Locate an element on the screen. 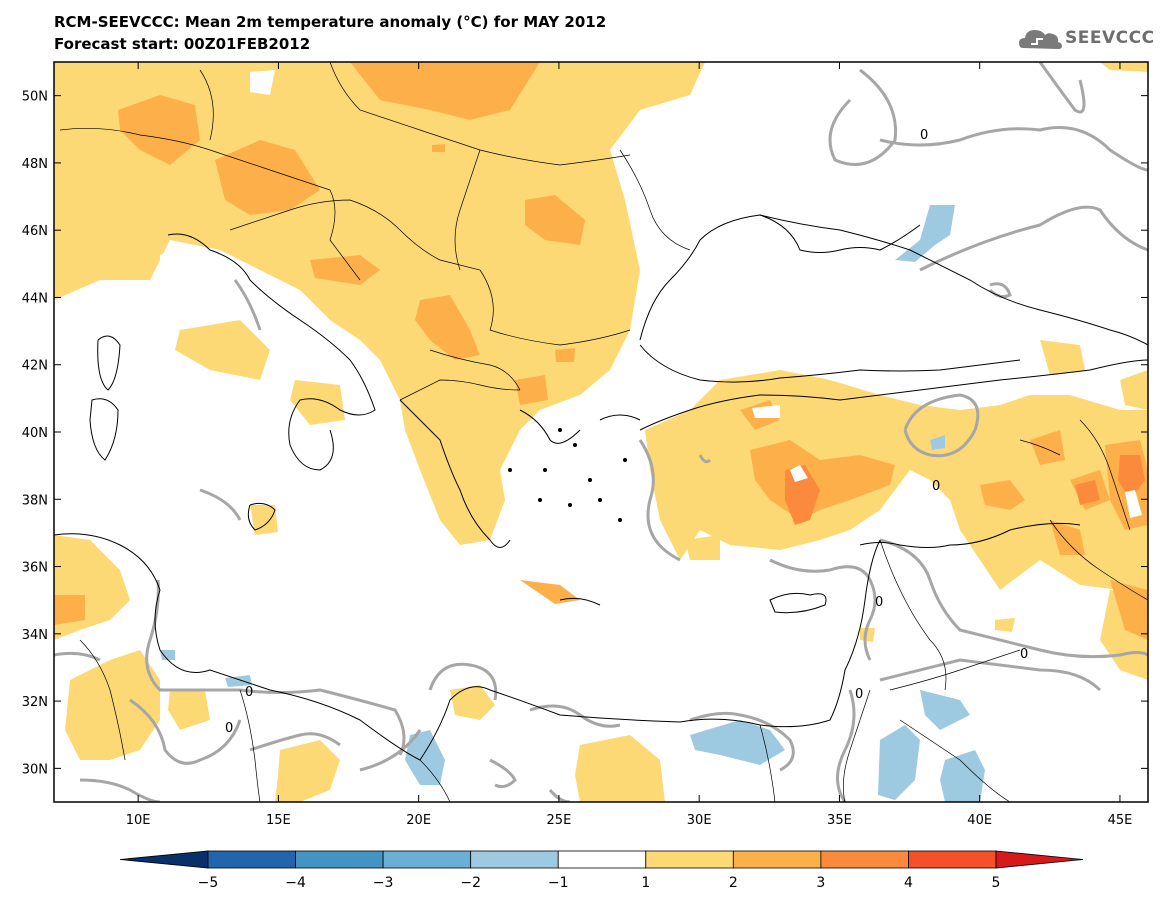 The image size is (1165, 907). lon-tick-label: 20E is located at coordinates (418, 820).